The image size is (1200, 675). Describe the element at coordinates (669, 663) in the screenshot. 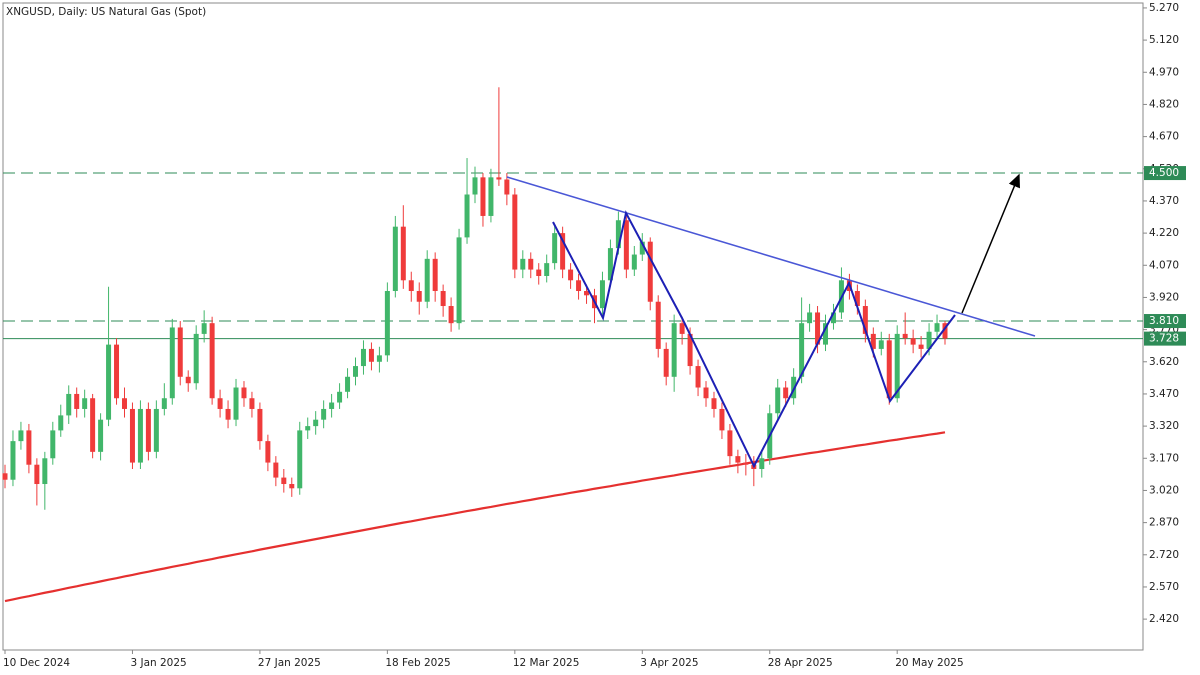

I see `x-tick-label: 3 Apr 2025` at that location.